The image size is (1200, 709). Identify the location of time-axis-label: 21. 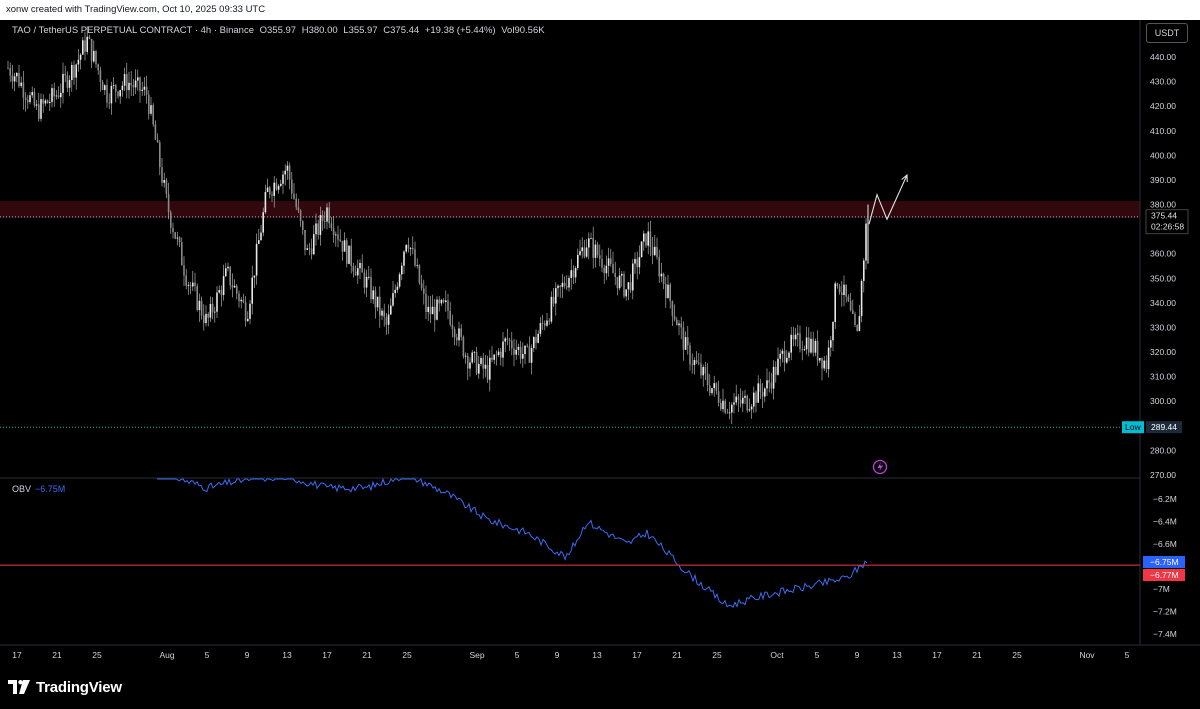
(677, 655).